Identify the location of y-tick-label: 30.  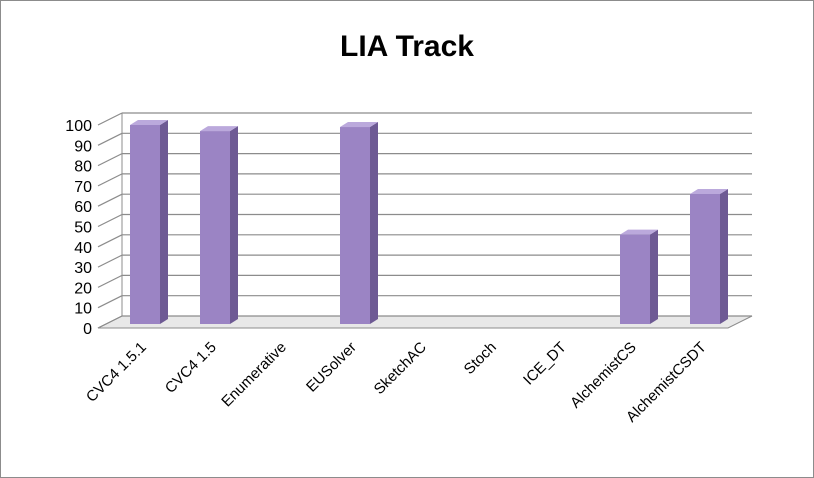
(83, 268).